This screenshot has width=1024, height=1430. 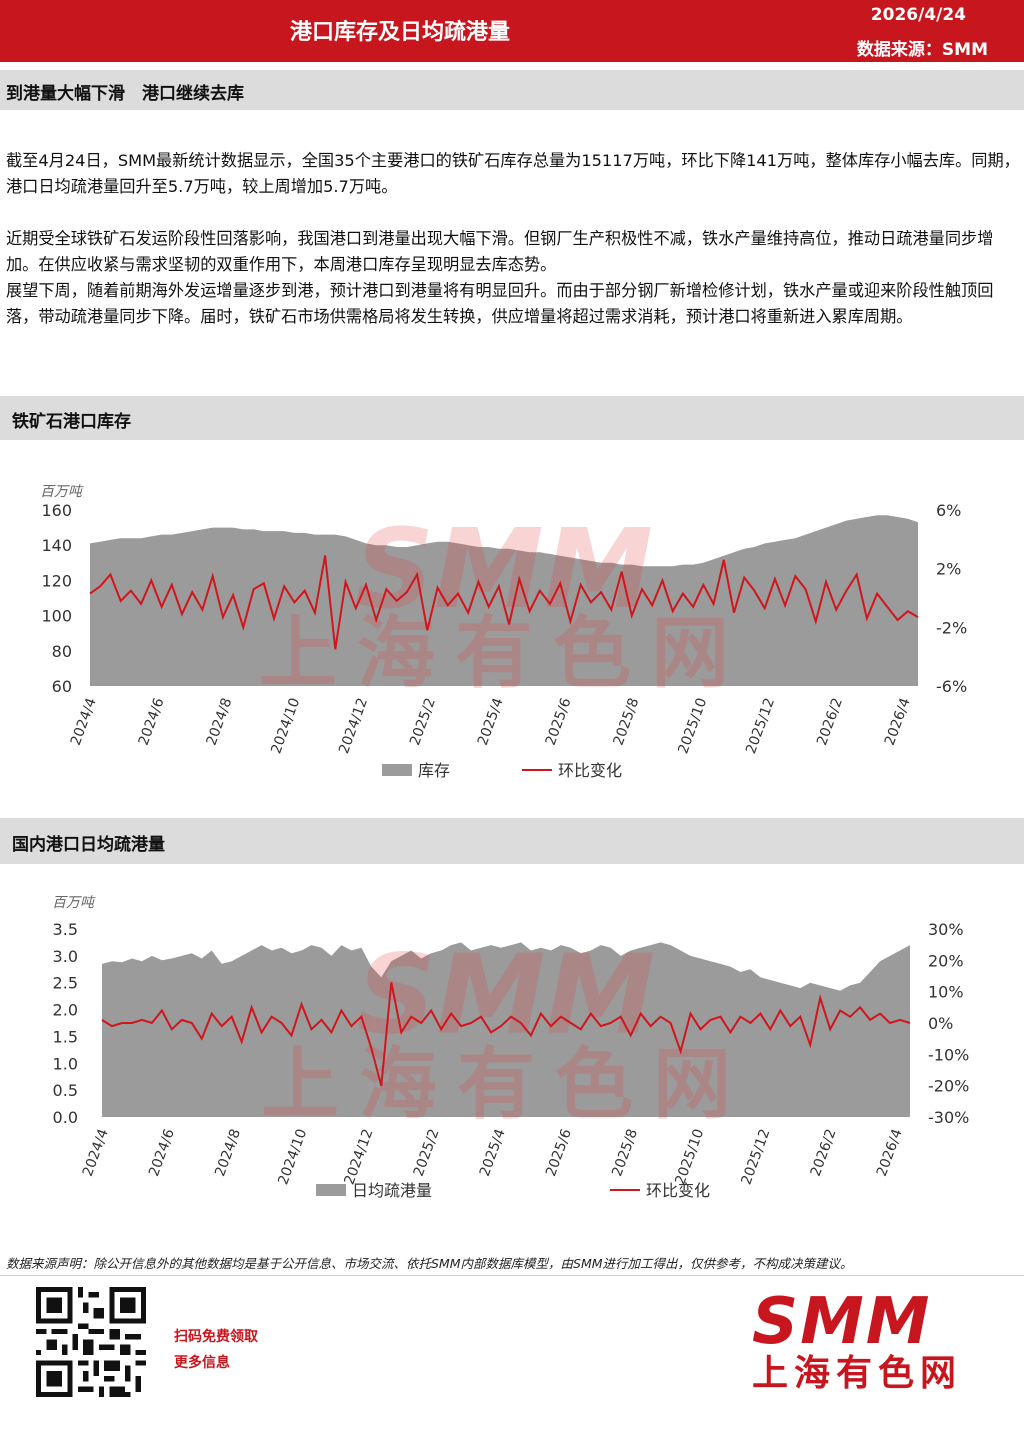 What do you see at coordinates (392, 1190) in the screenshot?
I see `legend-area-label: 日均疏港量` at bounding box center [392, 1190].